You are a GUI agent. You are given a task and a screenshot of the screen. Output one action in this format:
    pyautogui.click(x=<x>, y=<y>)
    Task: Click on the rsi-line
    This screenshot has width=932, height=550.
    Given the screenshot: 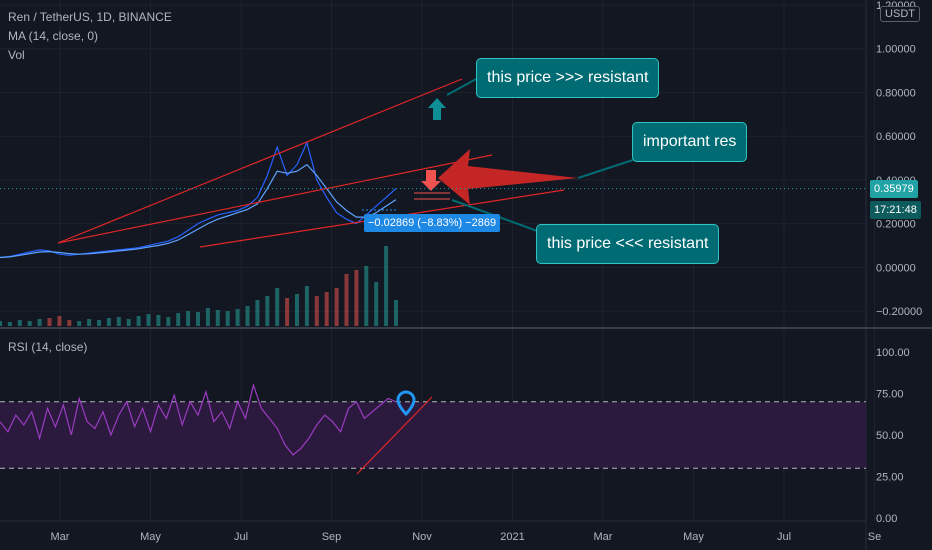 What is the action you would take?
    pyautogui.click(x=198, y=419)
    